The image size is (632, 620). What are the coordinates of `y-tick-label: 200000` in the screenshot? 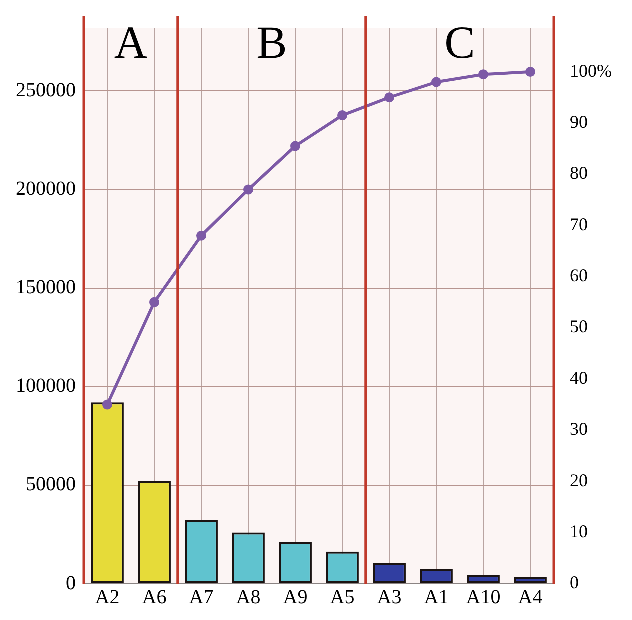 It's located at (46, 189).